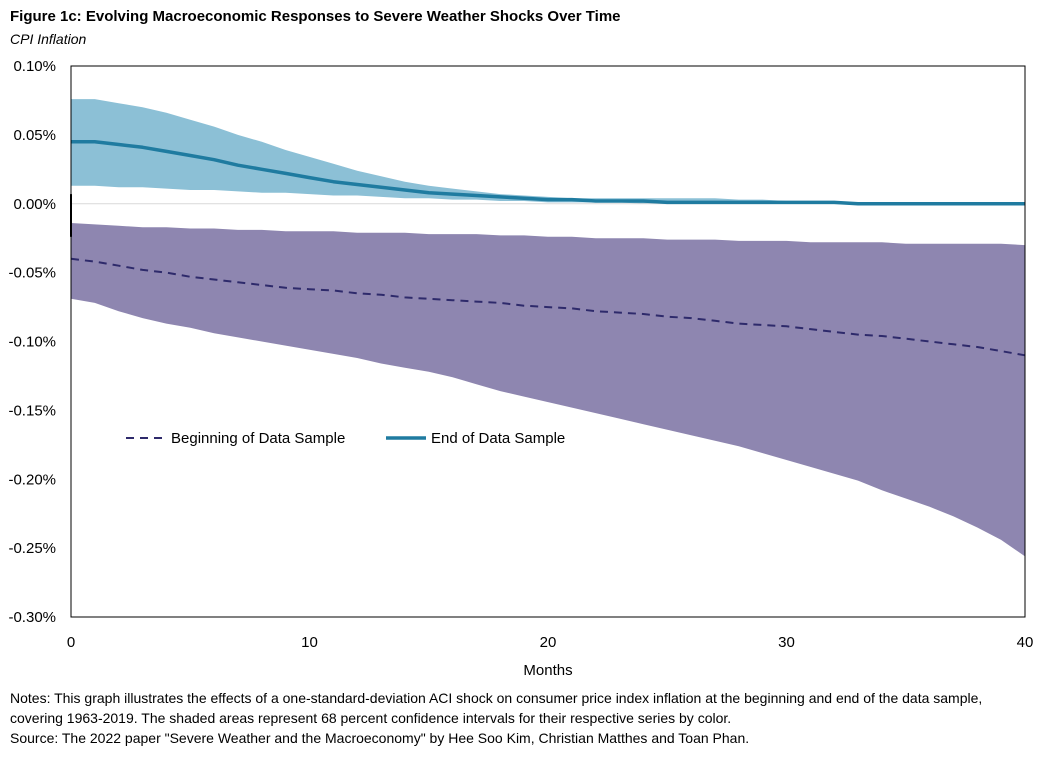 This screenshot has height=758, width=1044. I want to click on chart-subtitle: CPI Inflation, so click(48, 39).